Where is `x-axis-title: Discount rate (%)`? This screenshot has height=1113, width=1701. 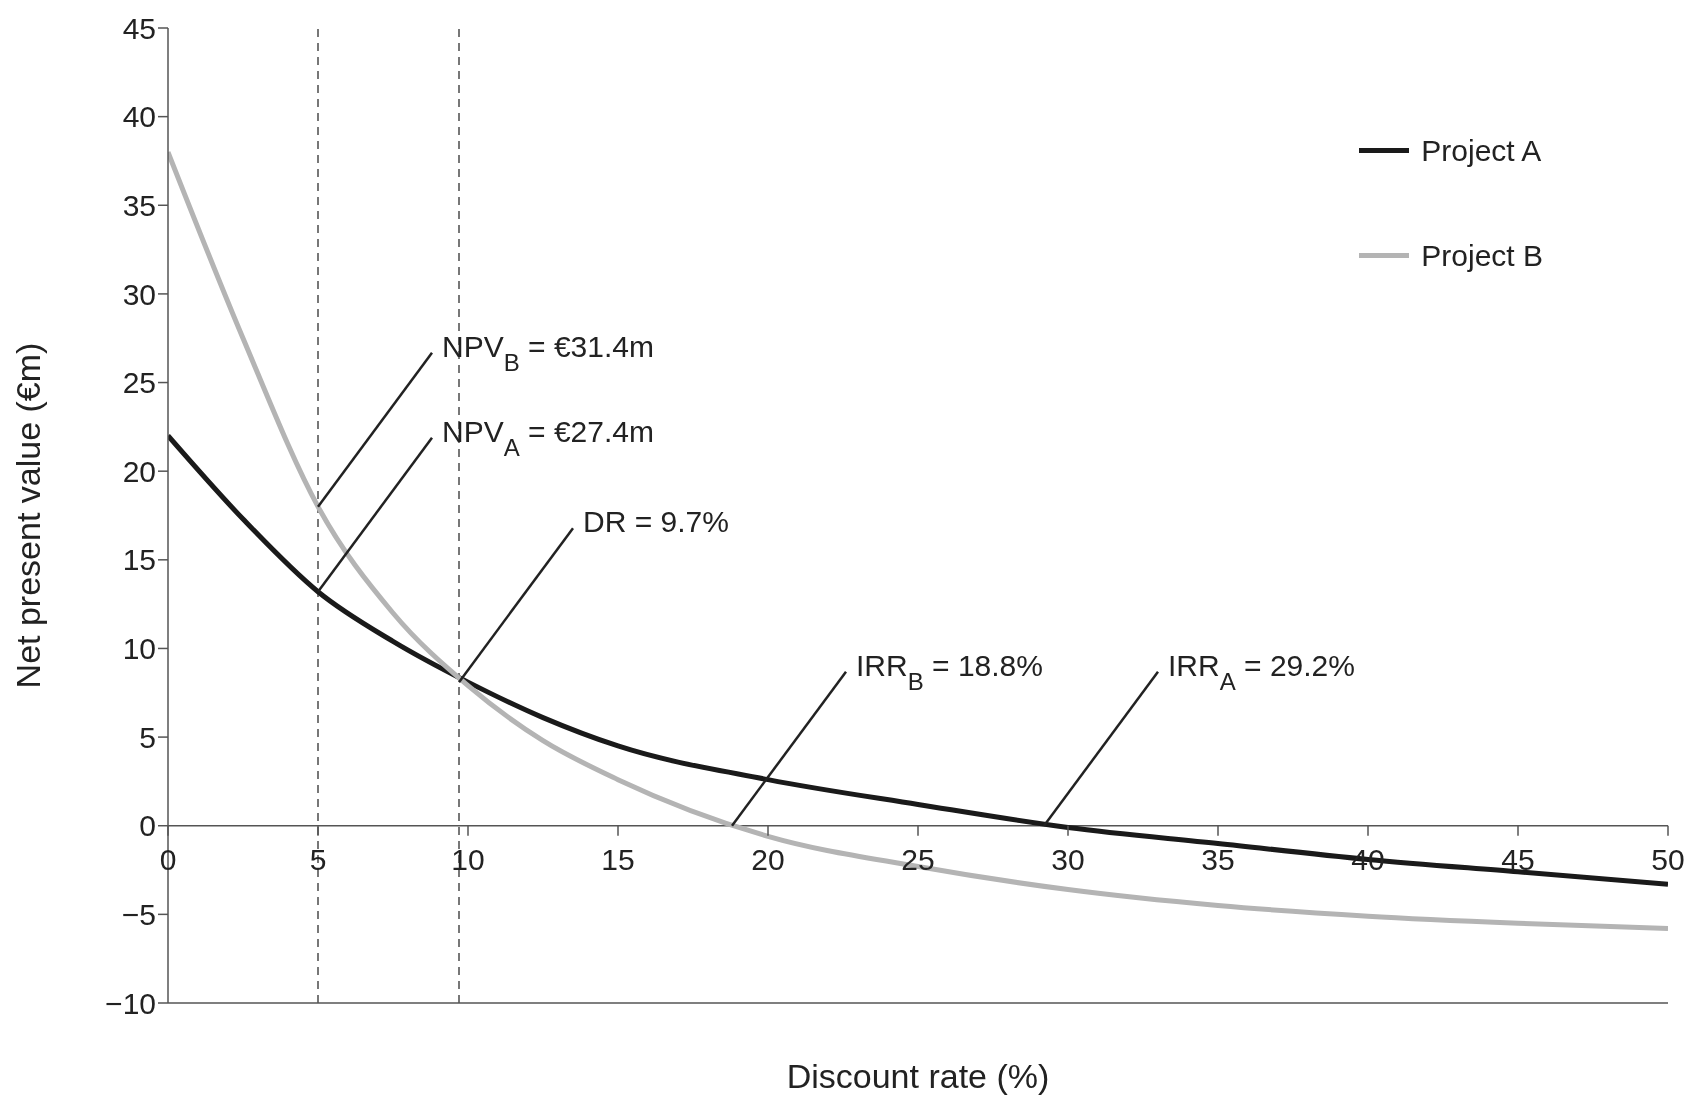 x-axis-title: Discount rate (%) is located at coordinates (918, 1076).